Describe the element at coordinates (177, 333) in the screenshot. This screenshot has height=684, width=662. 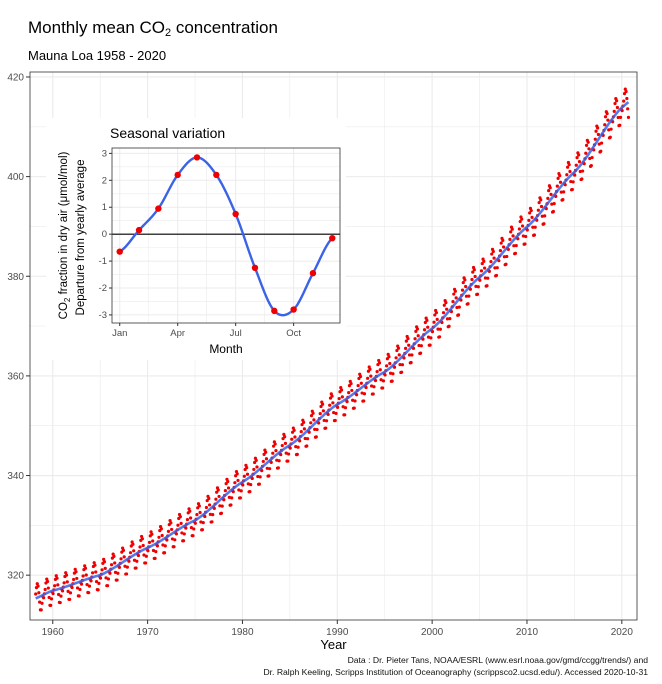
I see `inset-tick-label-x: Apr` at that location.